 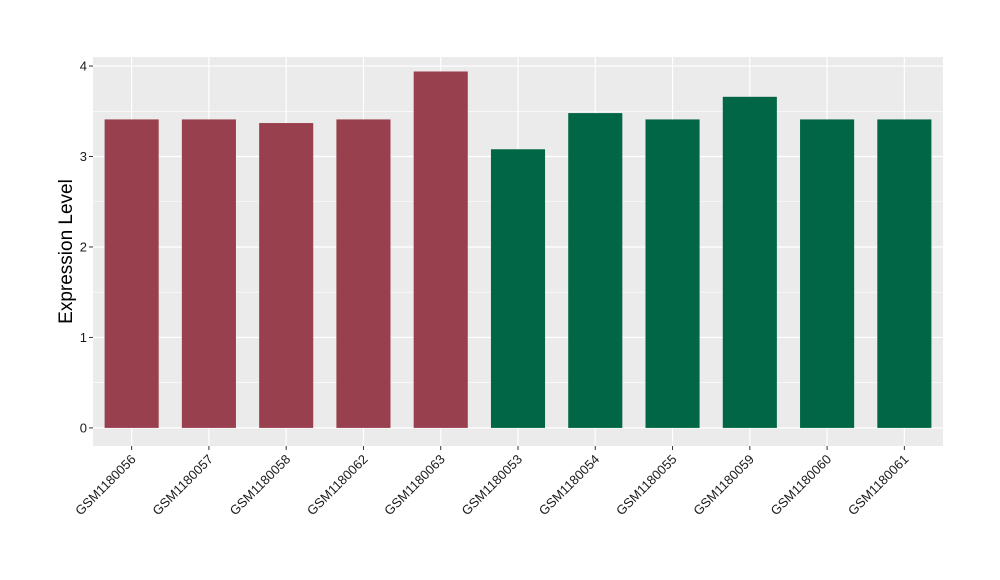 I want to click on y-axis: 0 1 2 3 4, so click(x=86, y=247).